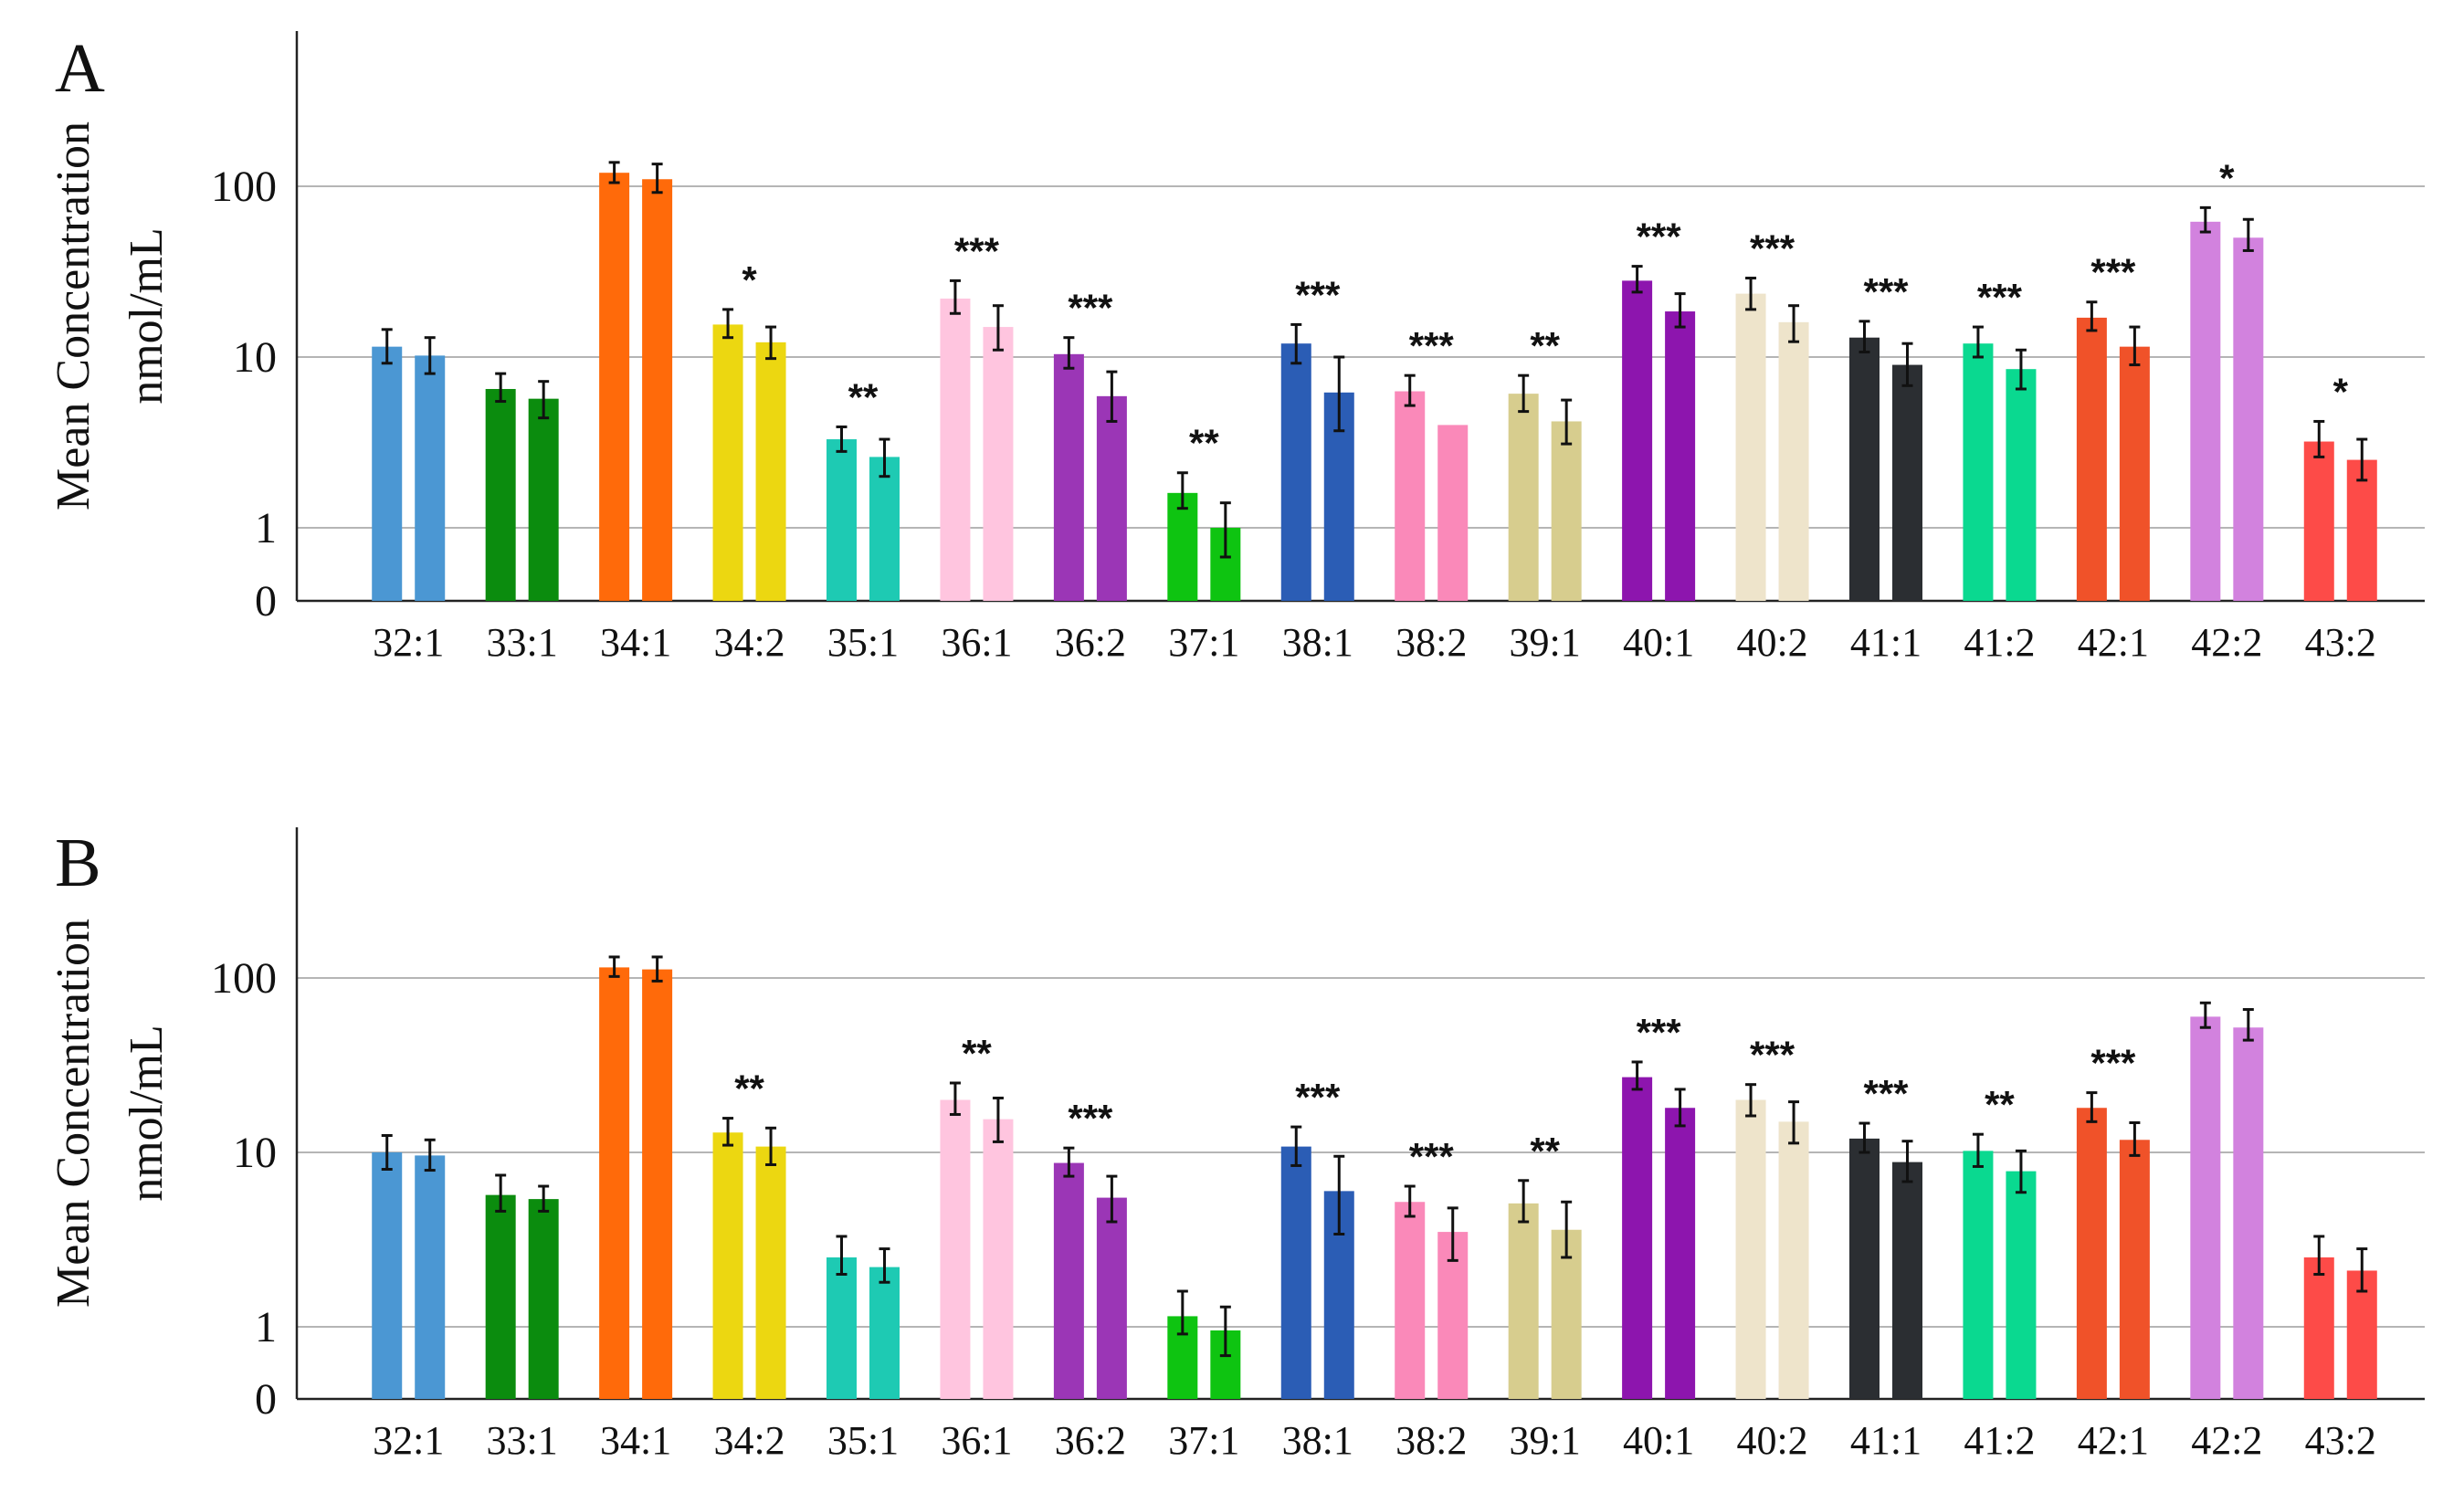 The width and height of the screenshot is (2464, 1493). I want to click on y-axis-label: Mean Concentration, so click(73, 315).